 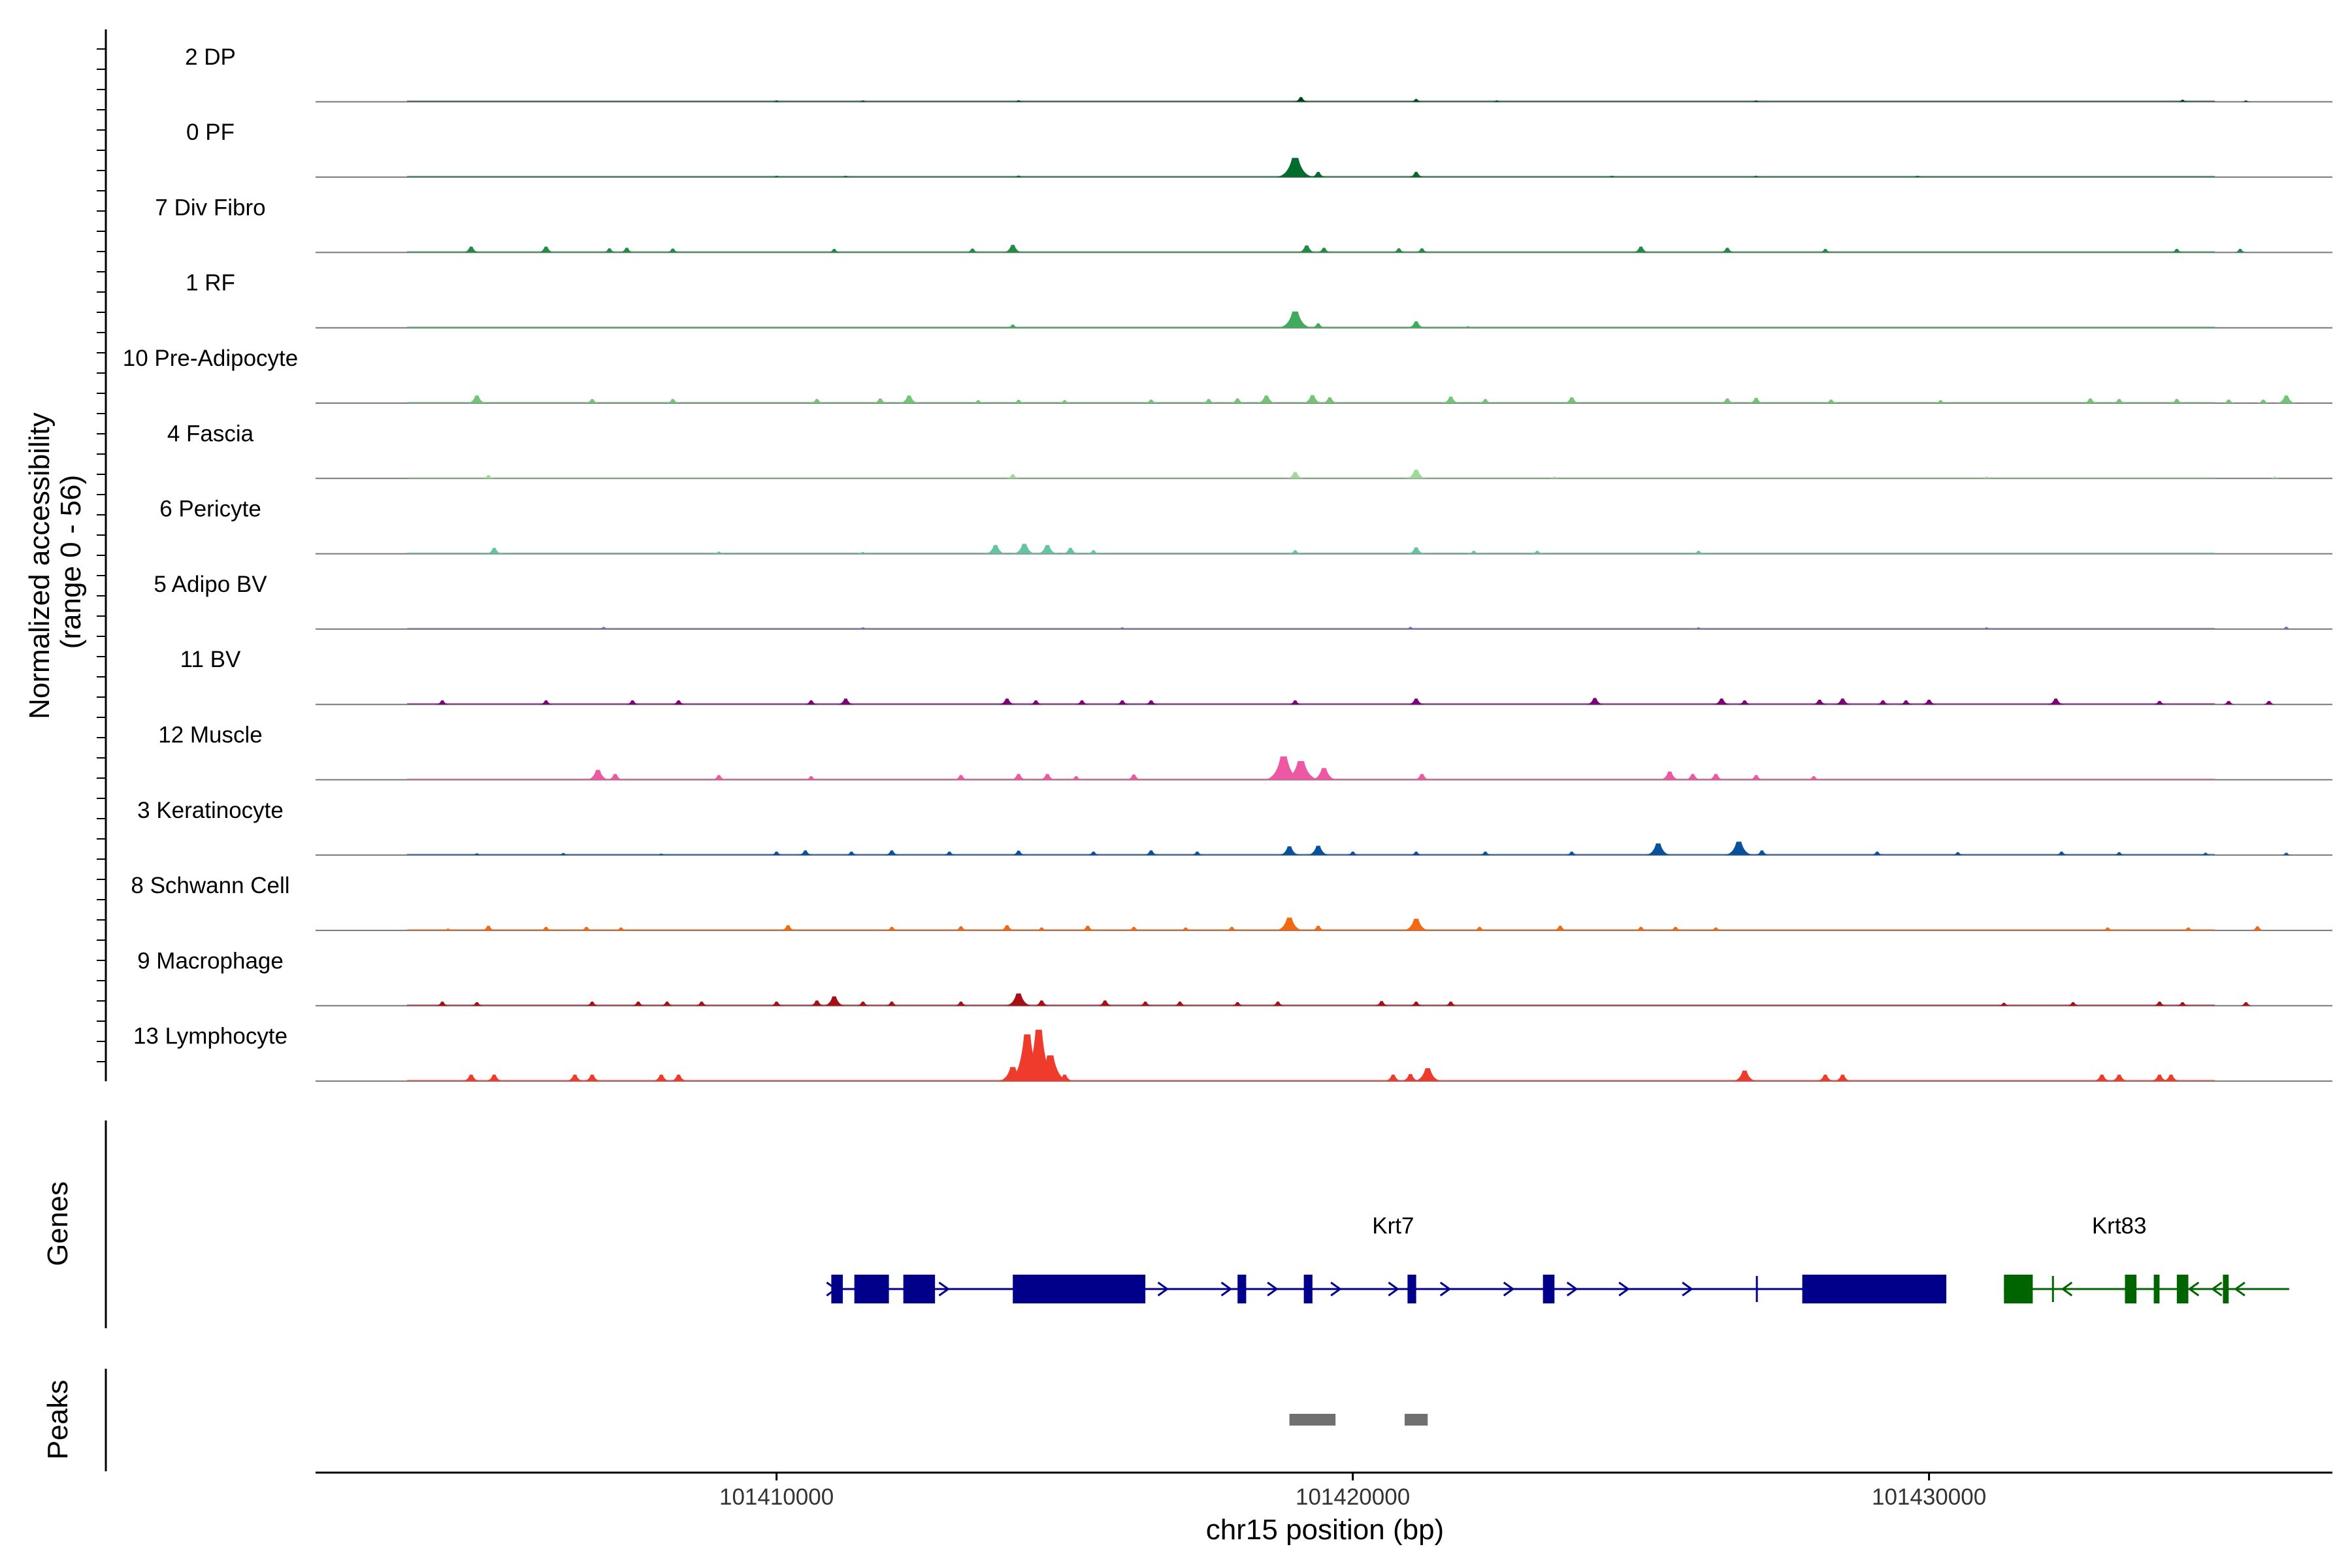 I want to click on coverage-track: 9 Macrophage, so click(x=1234, y=977).